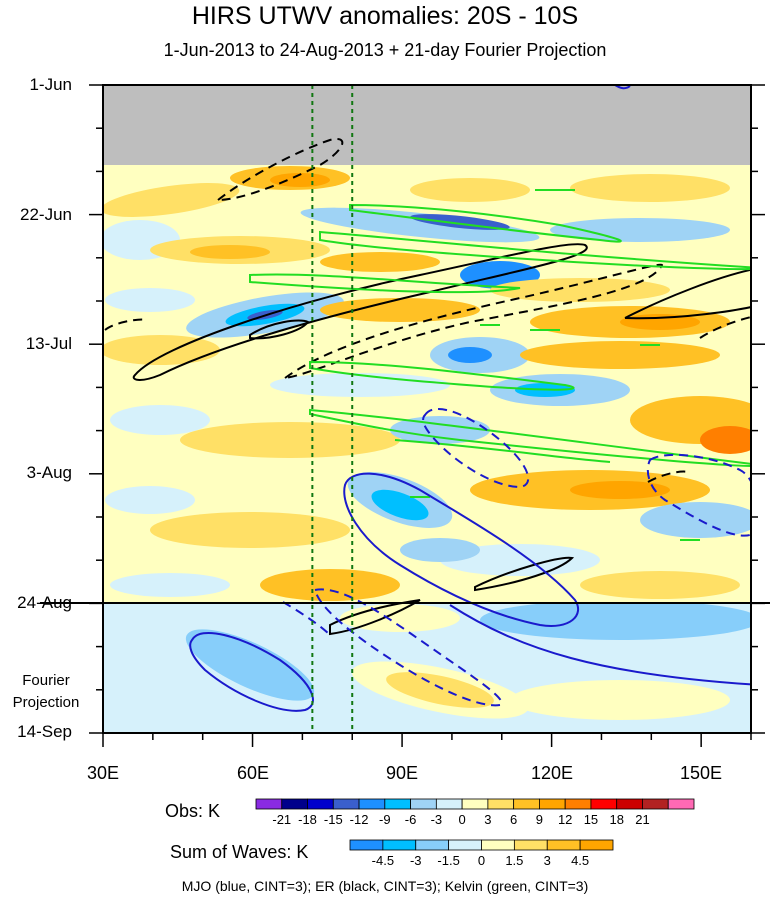 Image resolution: width=770 pixels, height=899 pixels. I want to click on obs-colorbar-level-label: 3, so click(487, 819).